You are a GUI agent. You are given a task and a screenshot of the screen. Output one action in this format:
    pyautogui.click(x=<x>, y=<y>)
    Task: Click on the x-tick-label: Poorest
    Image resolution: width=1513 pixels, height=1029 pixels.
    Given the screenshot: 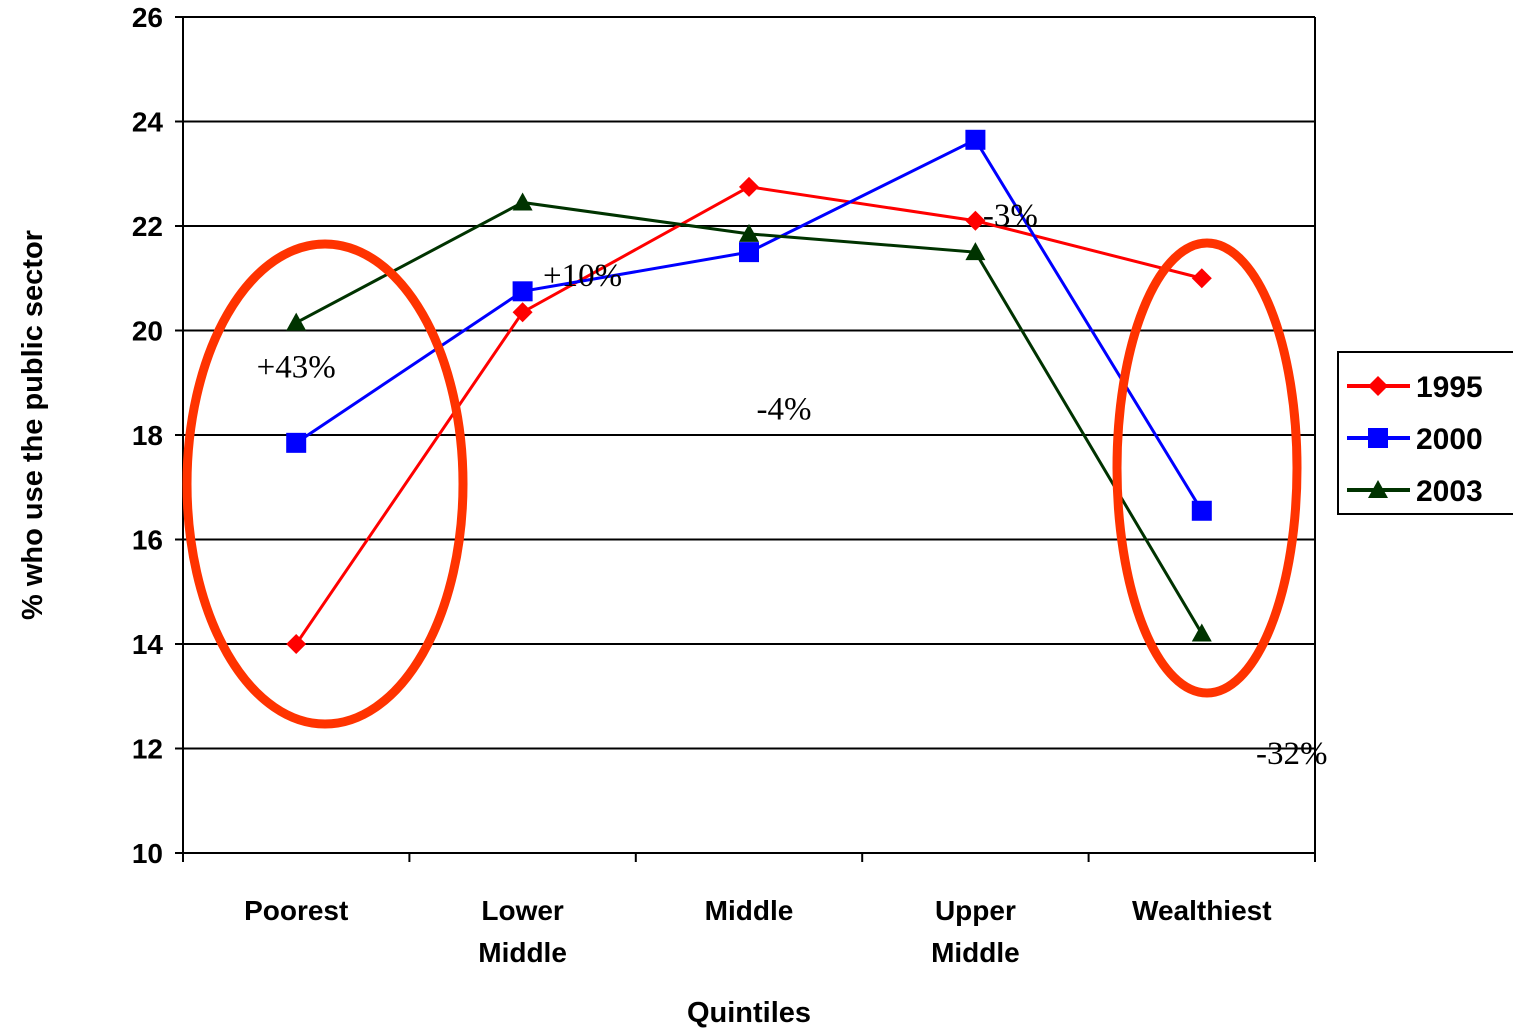 What is the action you would take?
    pyautogui.click(x=296, y=910)
    